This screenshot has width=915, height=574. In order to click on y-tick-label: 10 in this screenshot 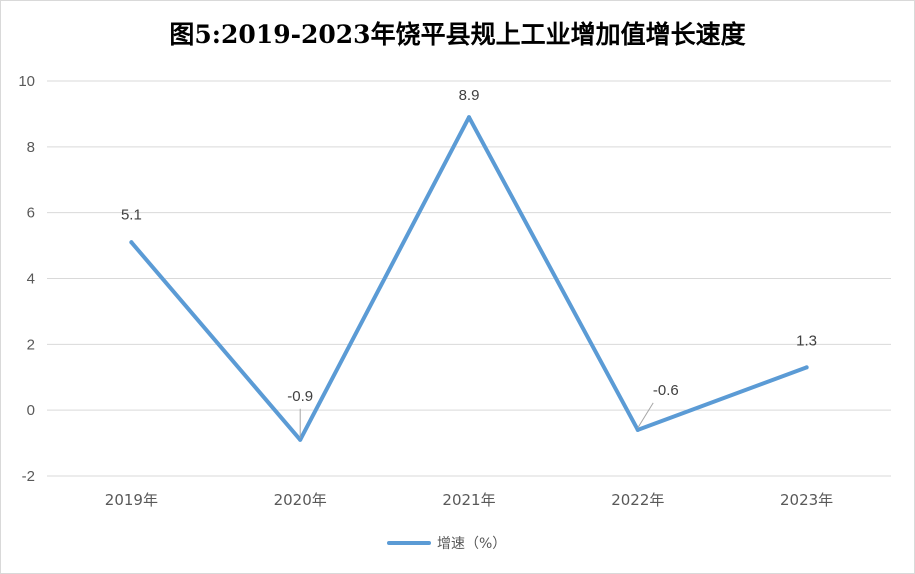, I will do `click(26, 81)`.